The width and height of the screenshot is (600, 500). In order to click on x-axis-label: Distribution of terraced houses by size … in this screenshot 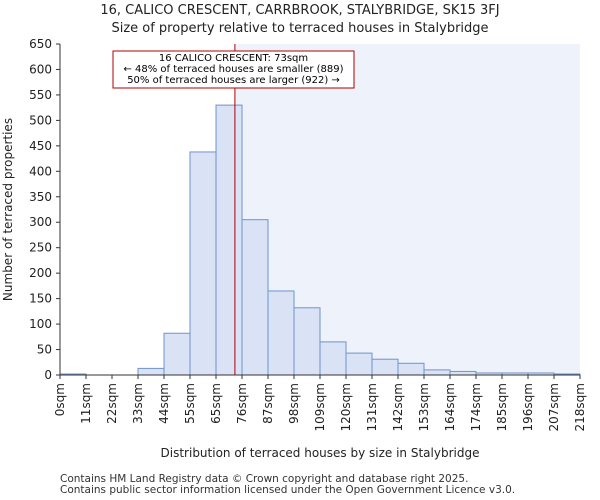, I will do `click(320, 453)`.